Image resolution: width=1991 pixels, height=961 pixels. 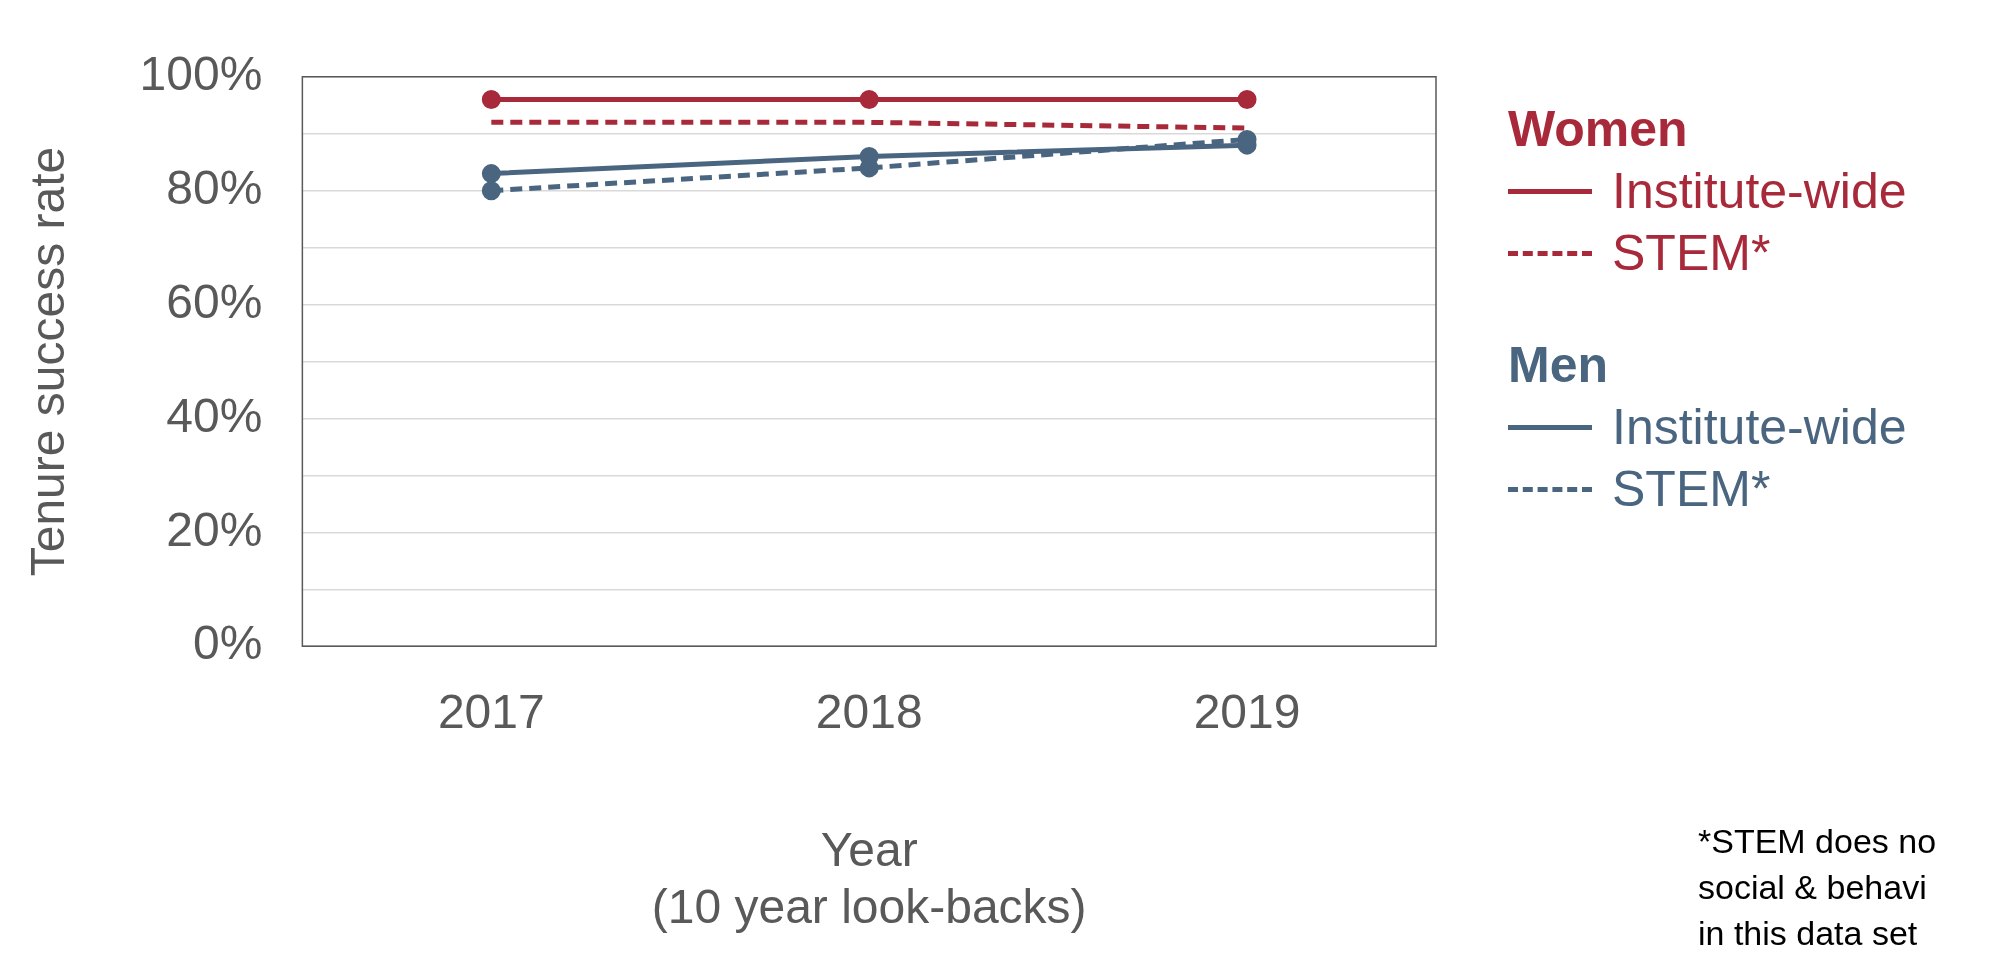 I want to click on y-tick-label: 20%, so click(x=214, y=529).